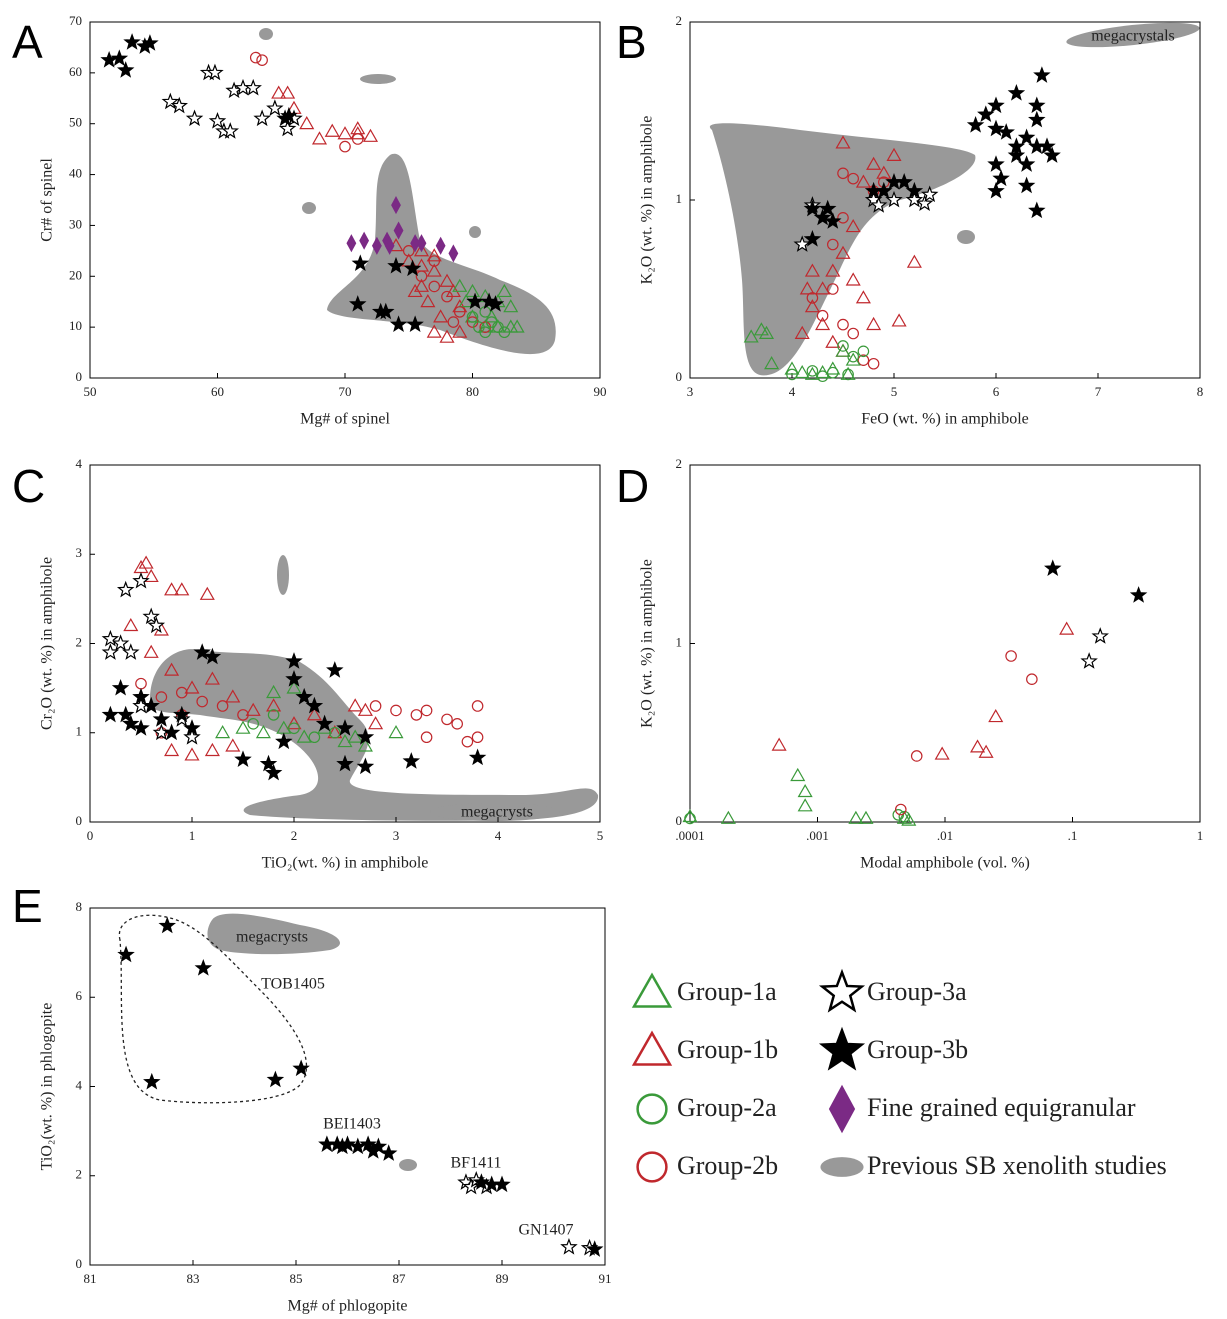  What do you see at coordinates (28, 486) in the screenshot?
I see `panel-letter: C` at bounding box center [28, 486].